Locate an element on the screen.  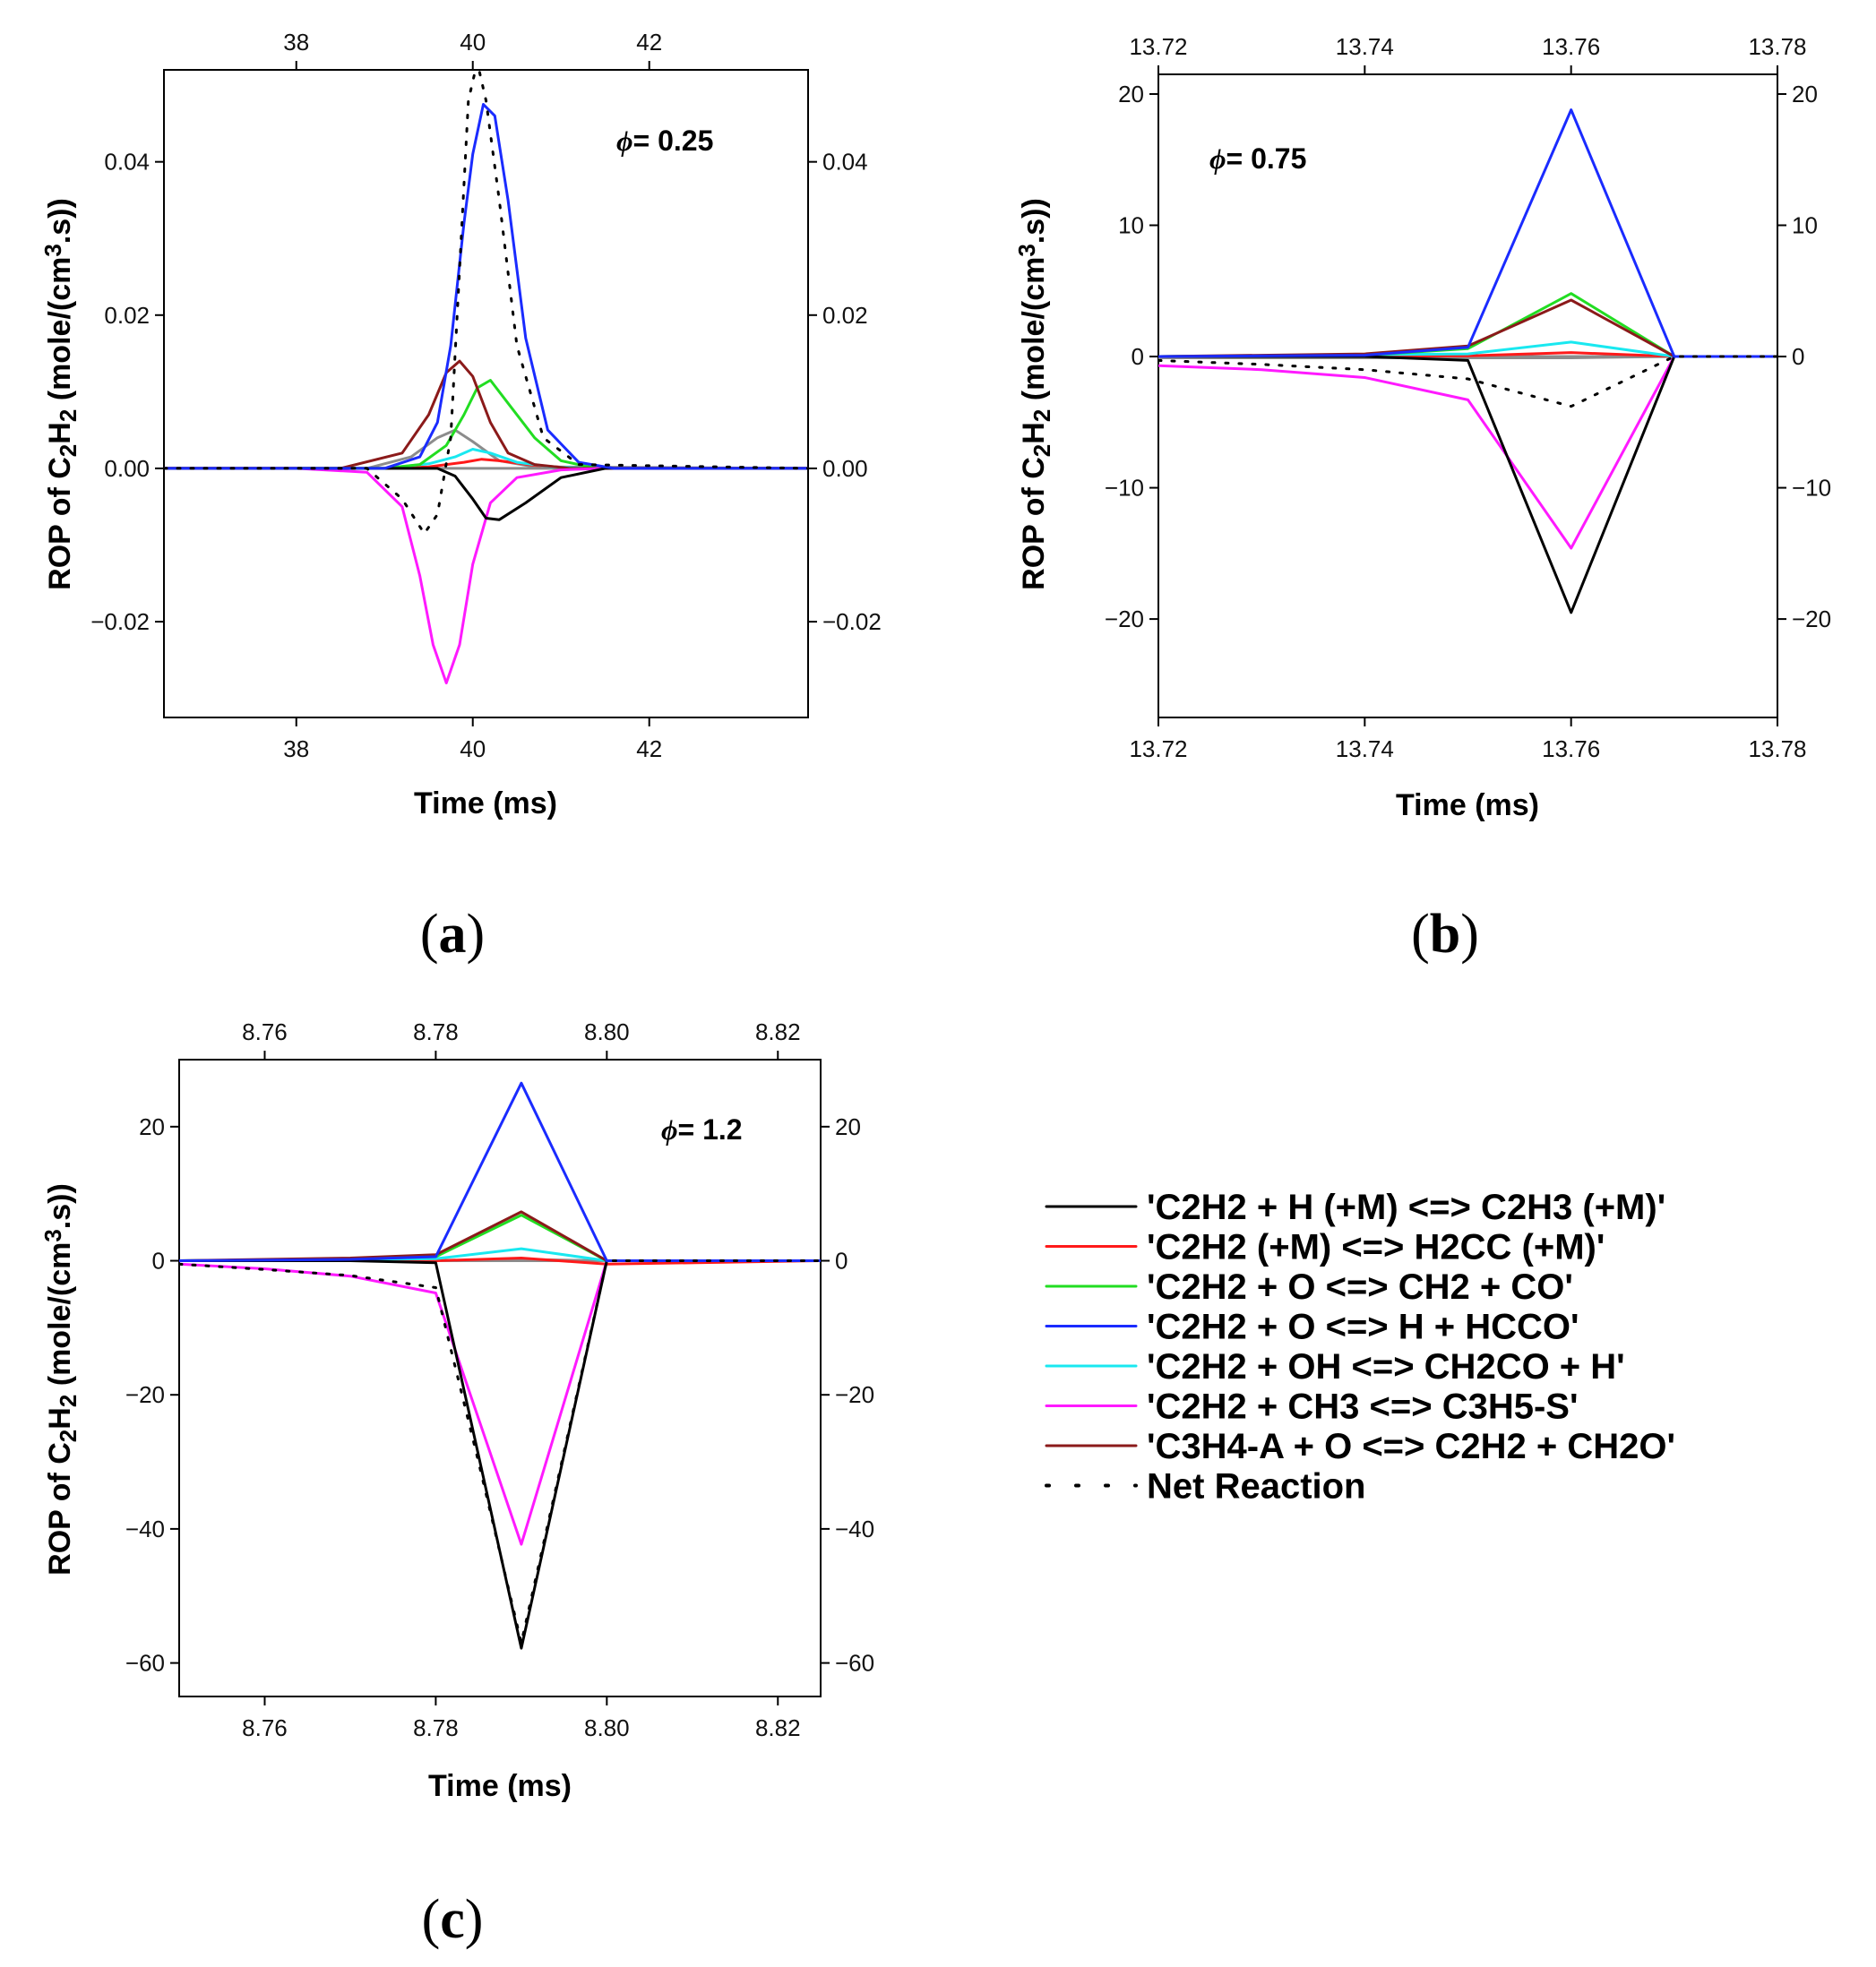
legend-label-c3h4-a-o-c2h2-ch2o: 'C3H4-A + O <=> C2H2 + CH2O' is located at coordinates (1411, 1446).